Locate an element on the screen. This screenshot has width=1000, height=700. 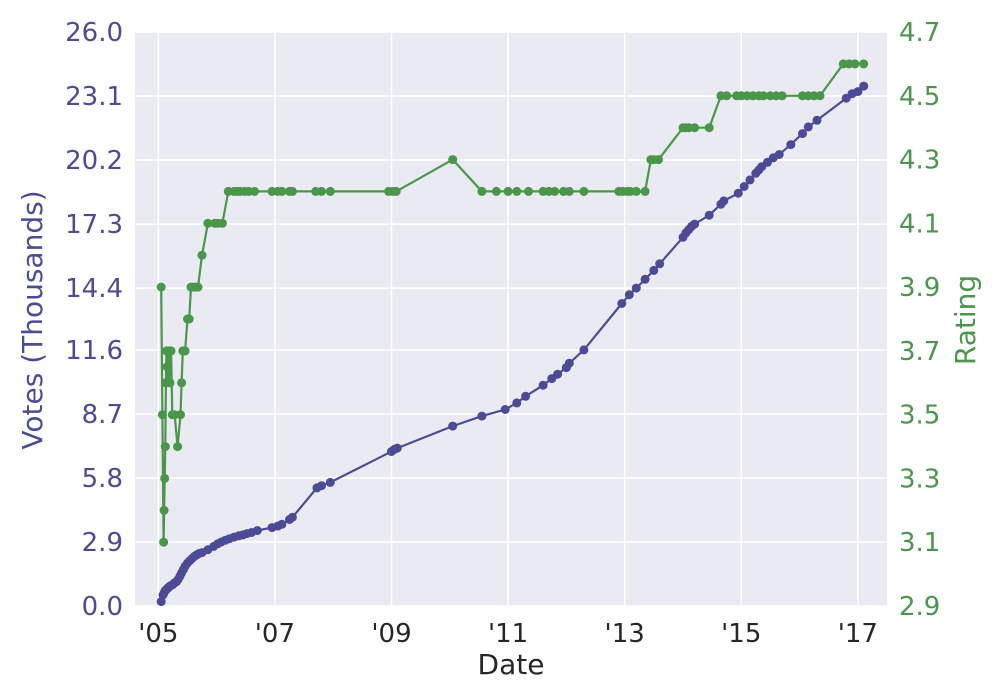
right-tick-label: 4.7 is located at coordinates (919, 33).